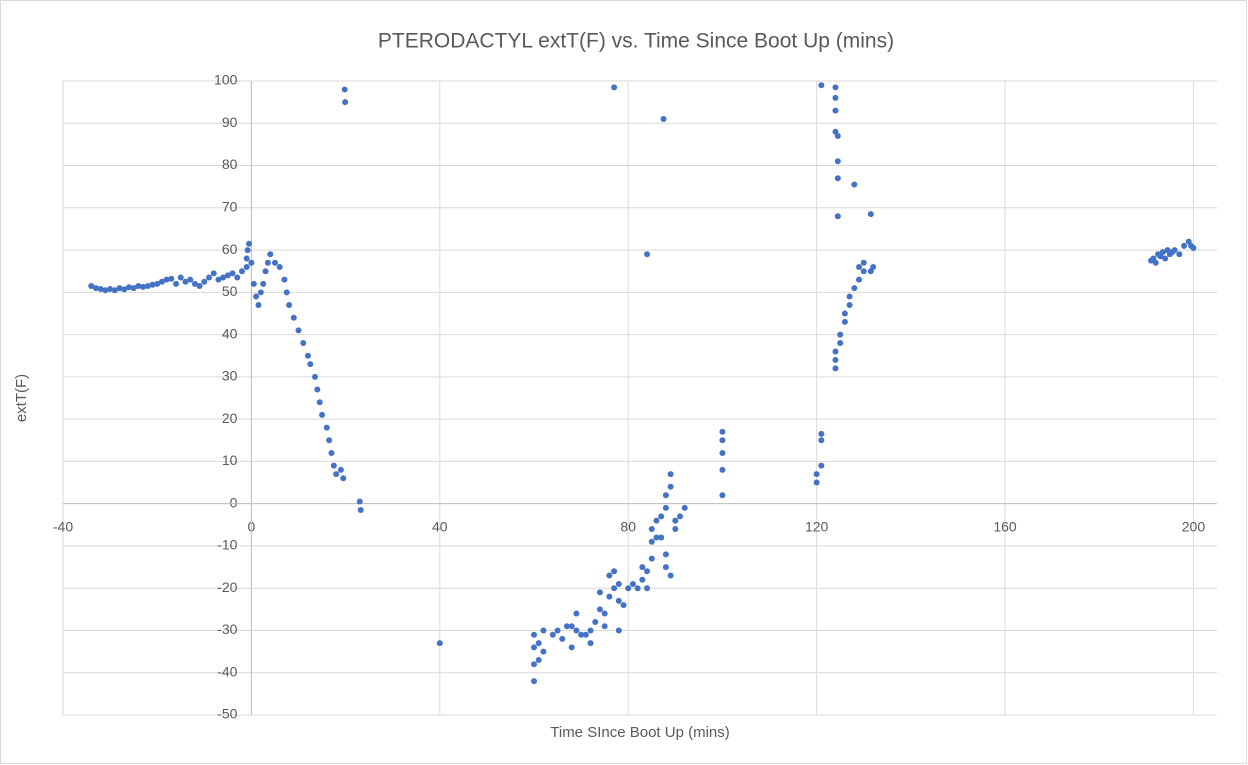 This screenshot has height=765, width=1248. Describe the element at coordinates (230, 207) in the screenshot. I see `y-tick-label: 70` at that location.